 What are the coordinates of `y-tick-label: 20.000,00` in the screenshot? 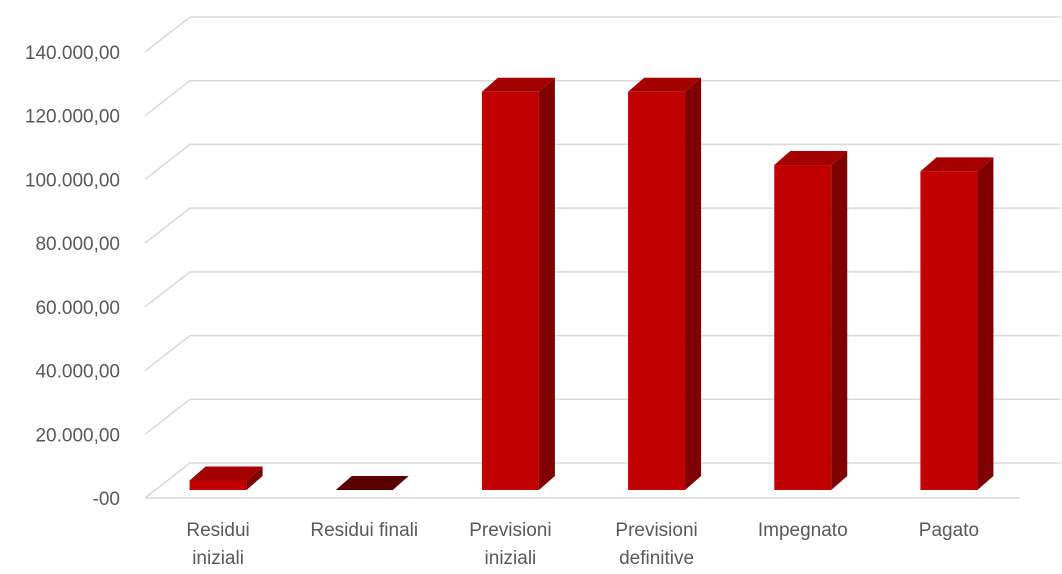 It's located at (77, 435).